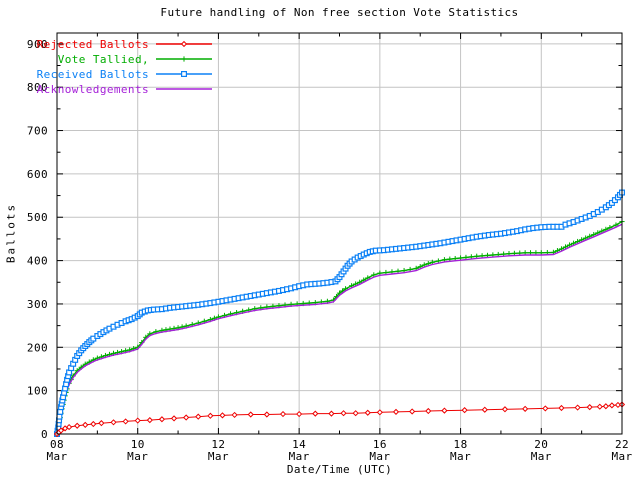  What do you see at coordinates (339, 469) in the screenshot?
I see `x-axis-label: Date/Time (UTC)` at bounding box center [339, 469].